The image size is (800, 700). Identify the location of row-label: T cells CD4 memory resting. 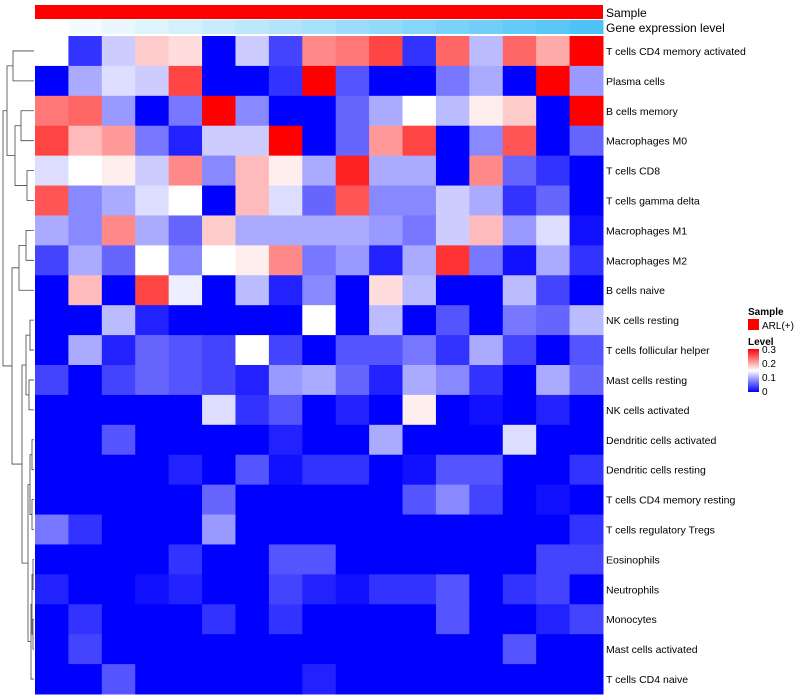
(670, 501).